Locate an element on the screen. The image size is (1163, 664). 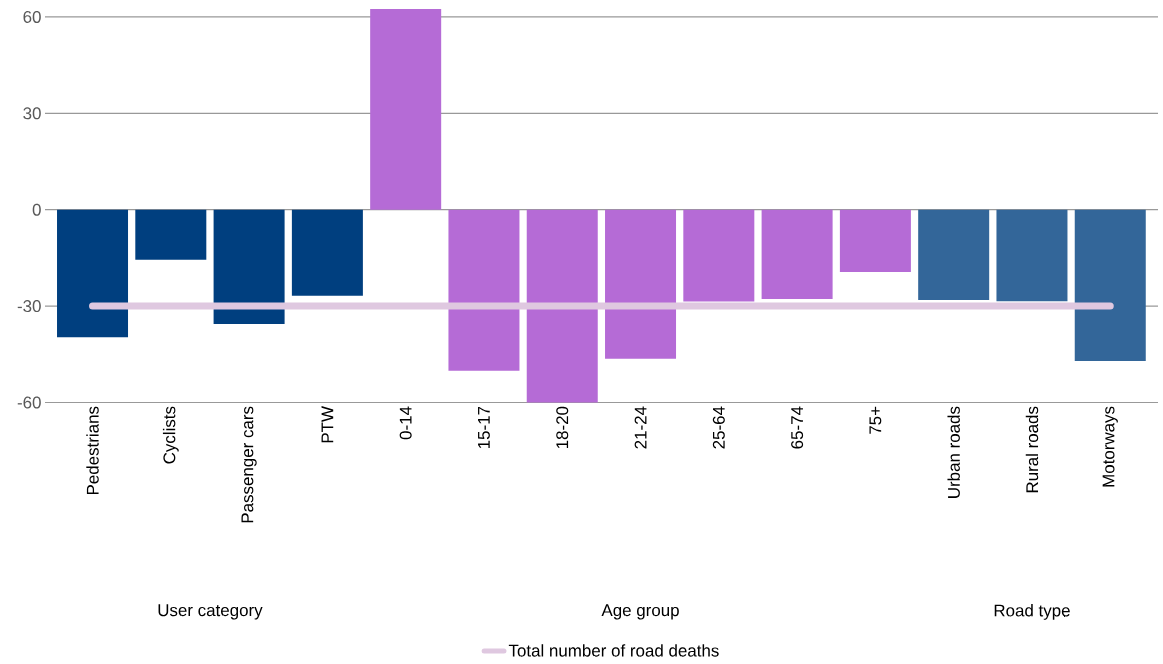
x-tick-label: 25-64 is located at coordinates (718, 427).